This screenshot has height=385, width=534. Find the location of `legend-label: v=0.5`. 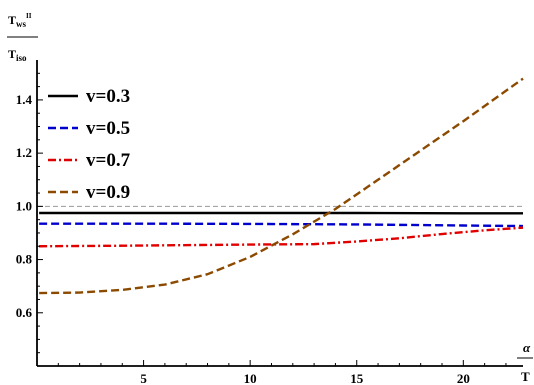

legend-label: v=0.5 is located at coordinates (108, 128).